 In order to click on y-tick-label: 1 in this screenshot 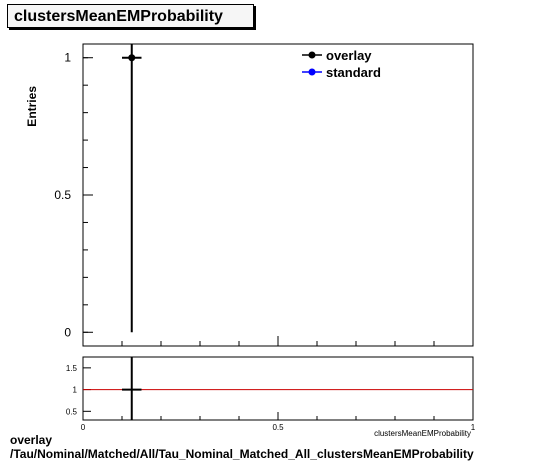, I will do `click(67, 58)`.